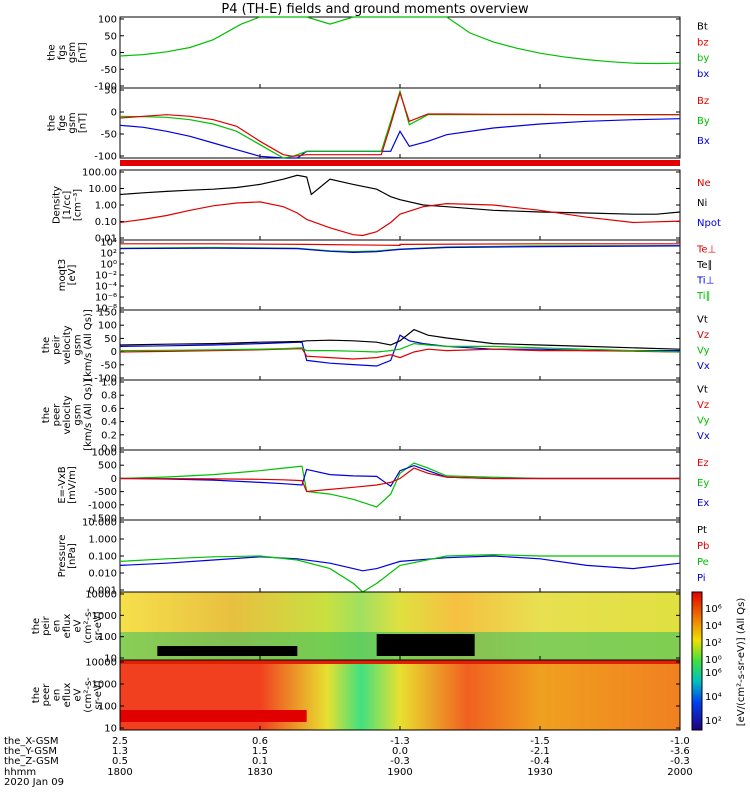  Describe the element at coordinates (701, 578) in the screenshot. I see `legend-entry: Pi` at that location.